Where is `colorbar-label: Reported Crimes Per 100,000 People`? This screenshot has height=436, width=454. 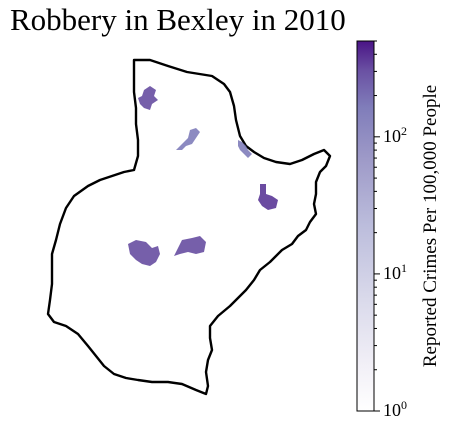
colorbar-label: Reported Crimes Per 100,000 People is located at coordinates (430, 226).